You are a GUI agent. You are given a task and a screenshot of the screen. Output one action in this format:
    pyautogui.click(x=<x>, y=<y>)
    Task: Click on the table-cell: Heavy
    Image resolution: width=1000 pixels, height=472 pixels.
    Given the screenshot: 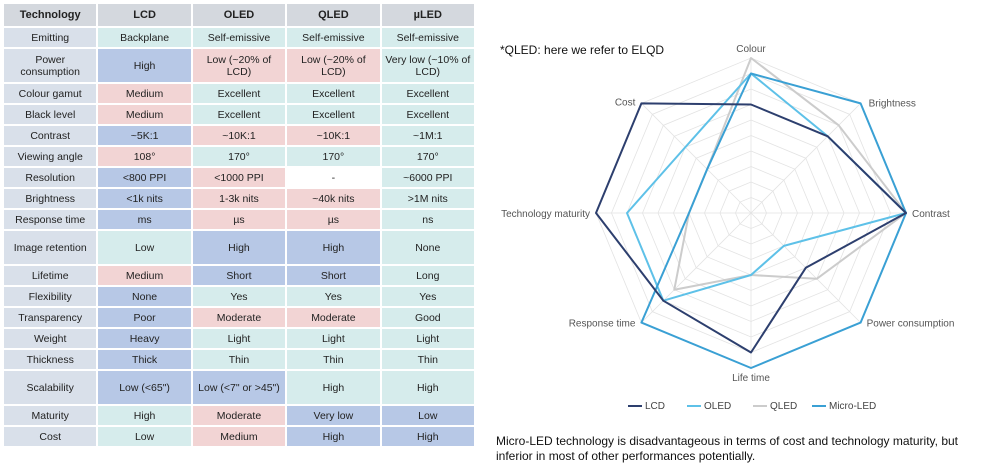 What is the action you would take?
    pyautogui.click(x=144, y=338)
    